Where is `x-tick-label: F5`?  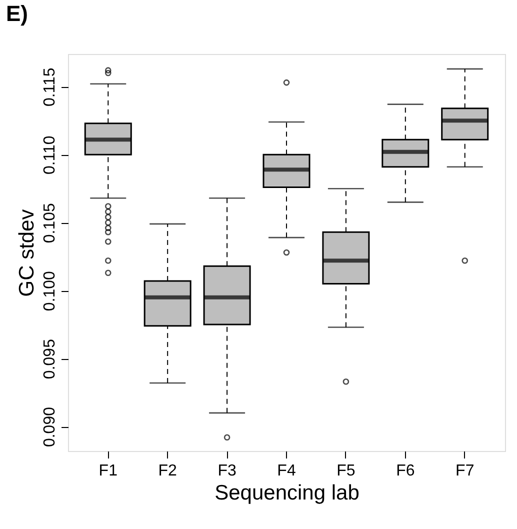
x-tick-label: F5 is located at coordinates (346, 471).